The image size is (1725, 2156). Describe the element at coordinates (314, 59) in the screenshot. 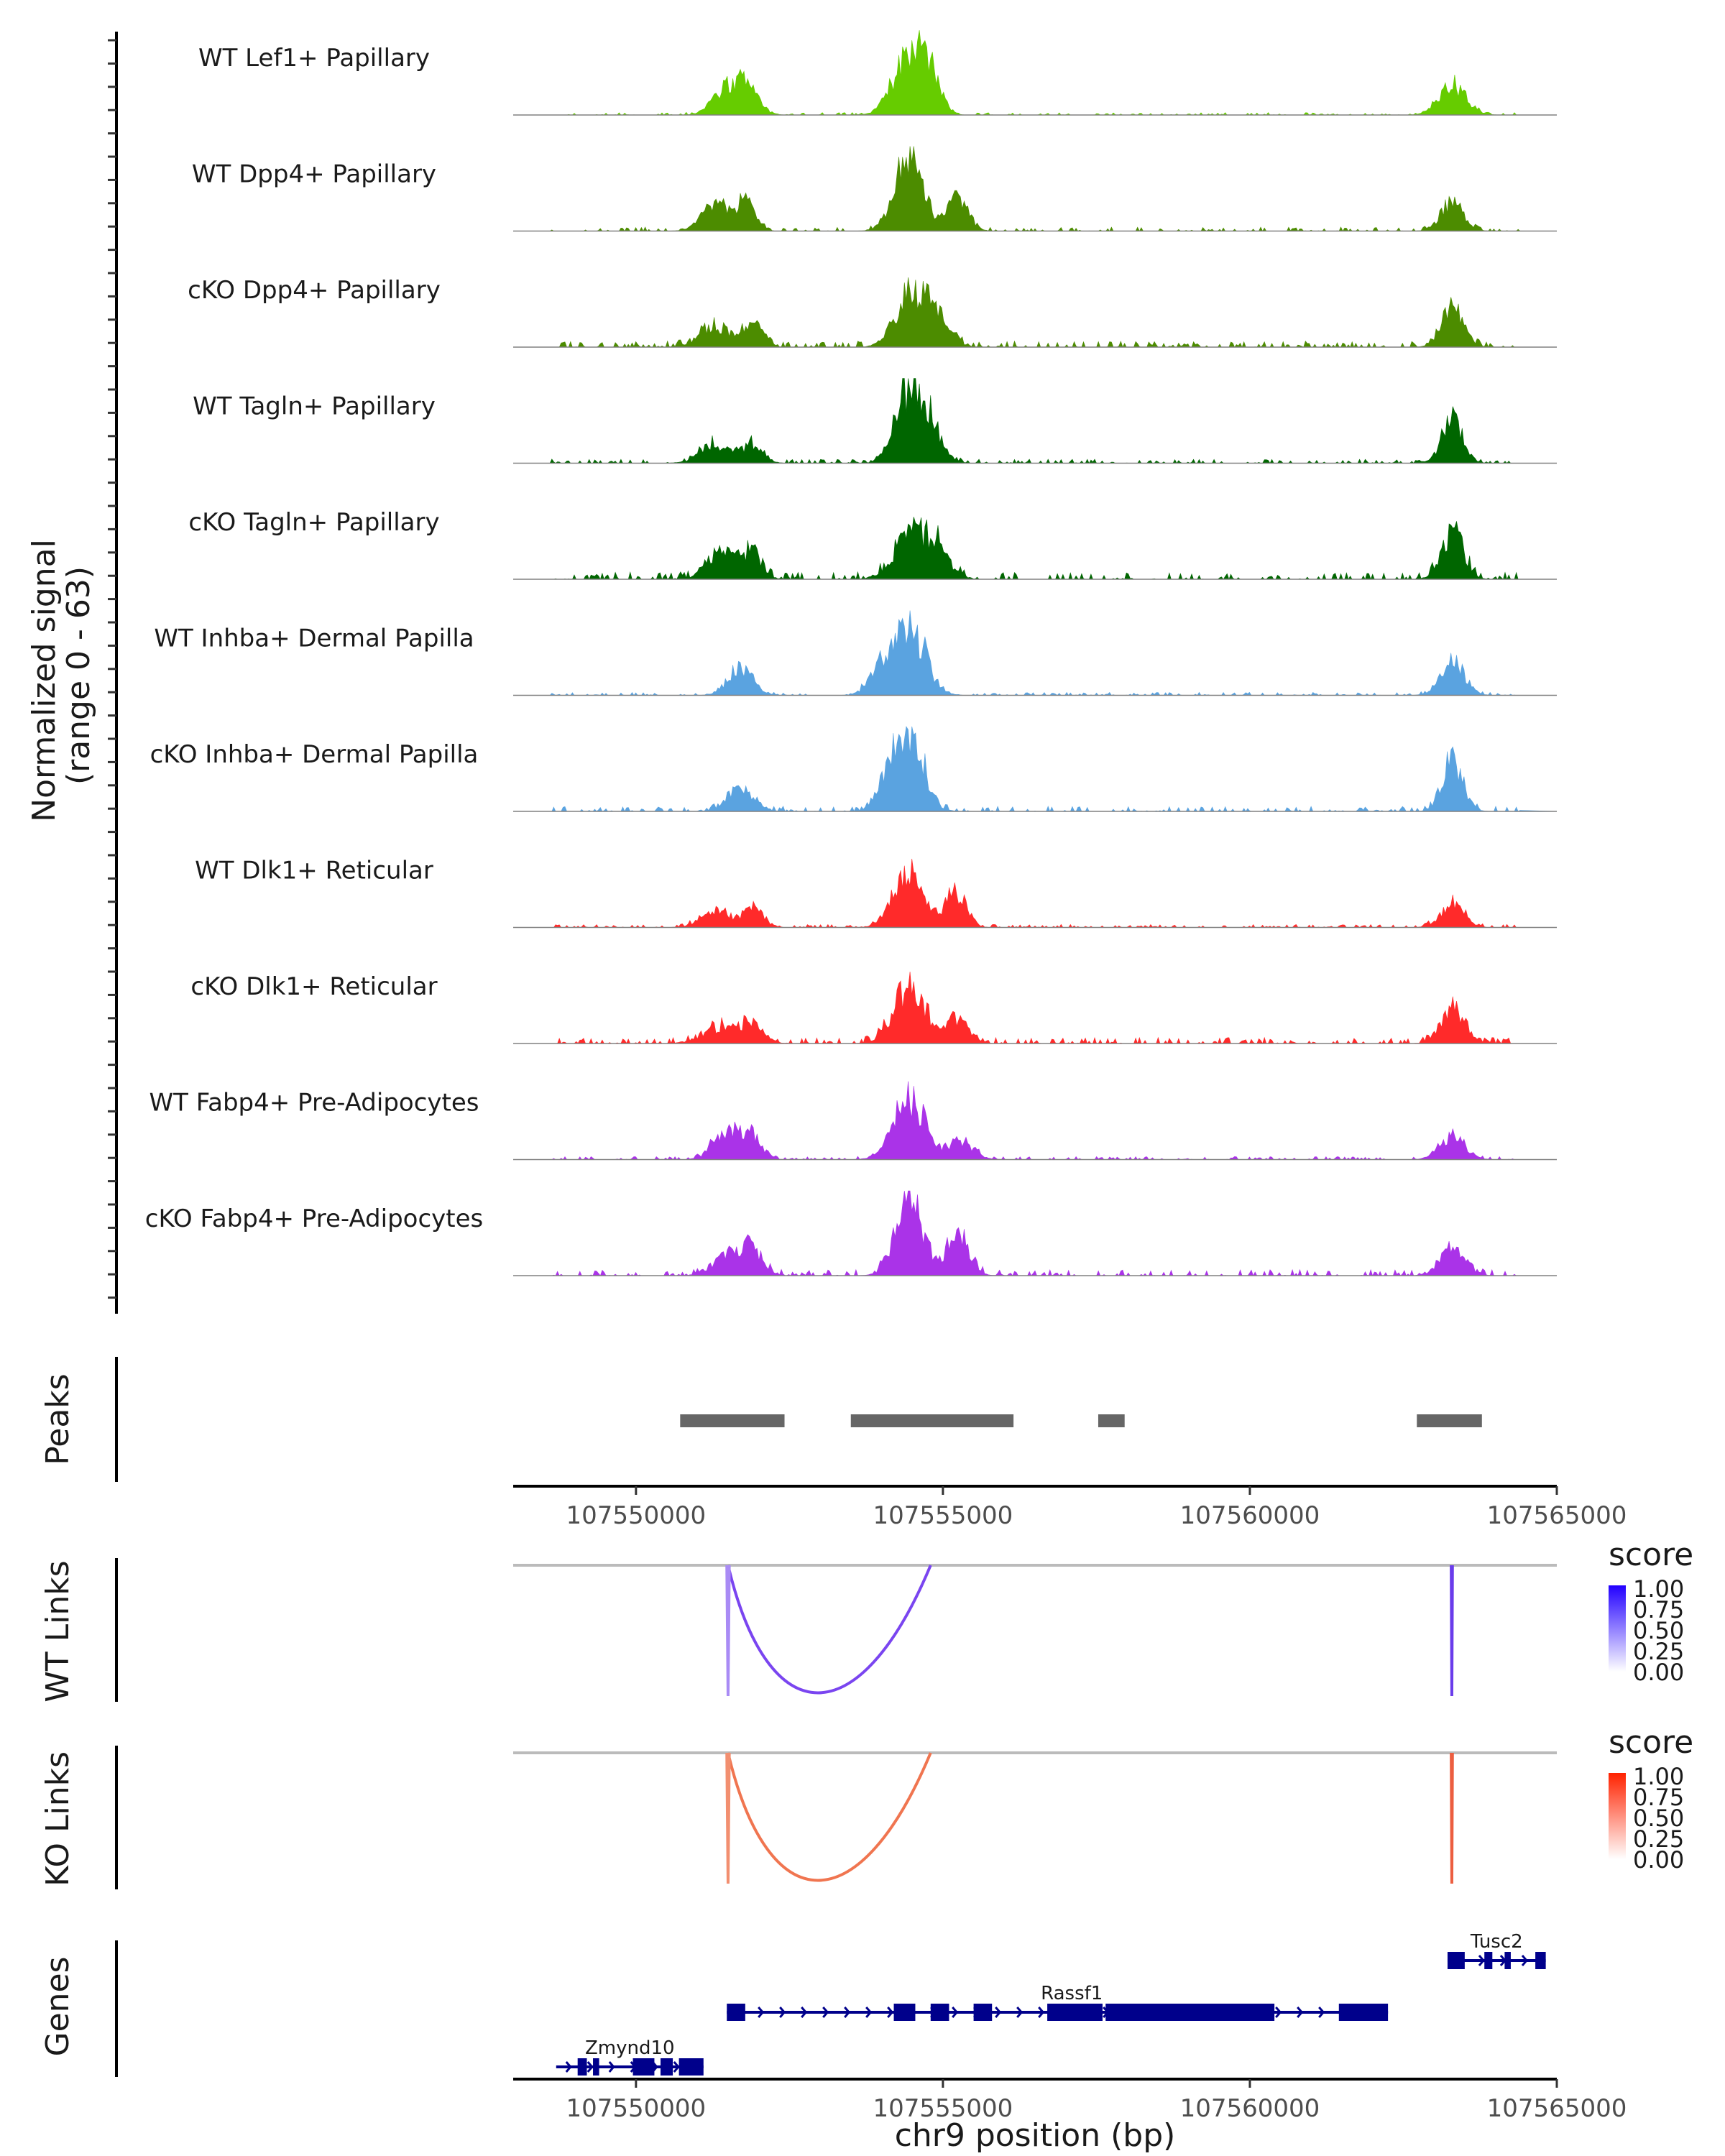

I see `track-label: WT Lef1+ Papillary` at that location.